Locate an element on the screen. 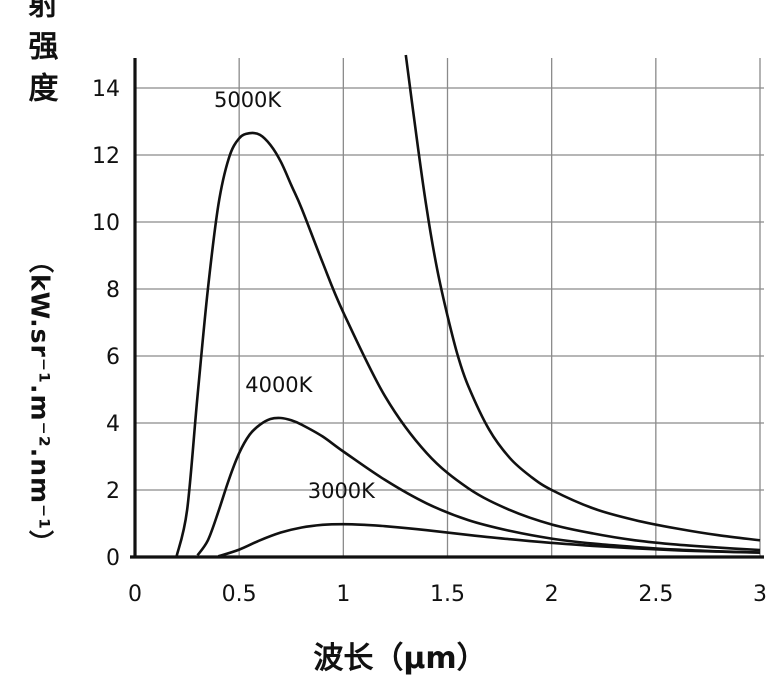 The width and height of the screenshot is (784, 693). curve-labels: 5000K 4000K 3000K is located at coordinates (295, 295).